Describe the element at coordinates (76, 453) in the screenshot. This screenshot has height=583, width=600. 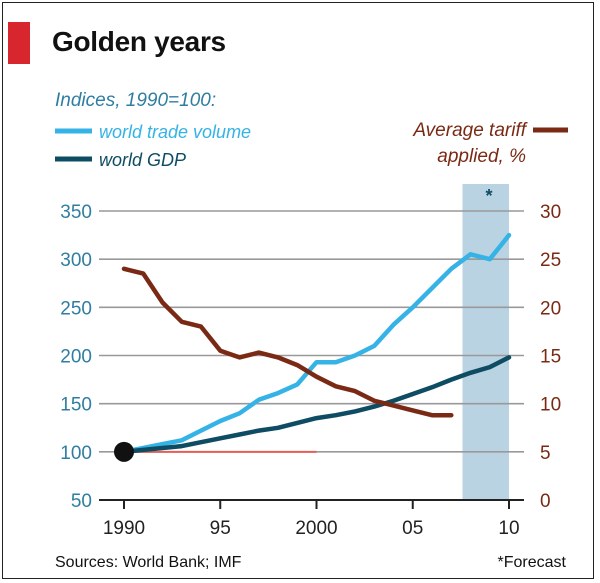
I see `left-axis-tick-label: 100` at that location.